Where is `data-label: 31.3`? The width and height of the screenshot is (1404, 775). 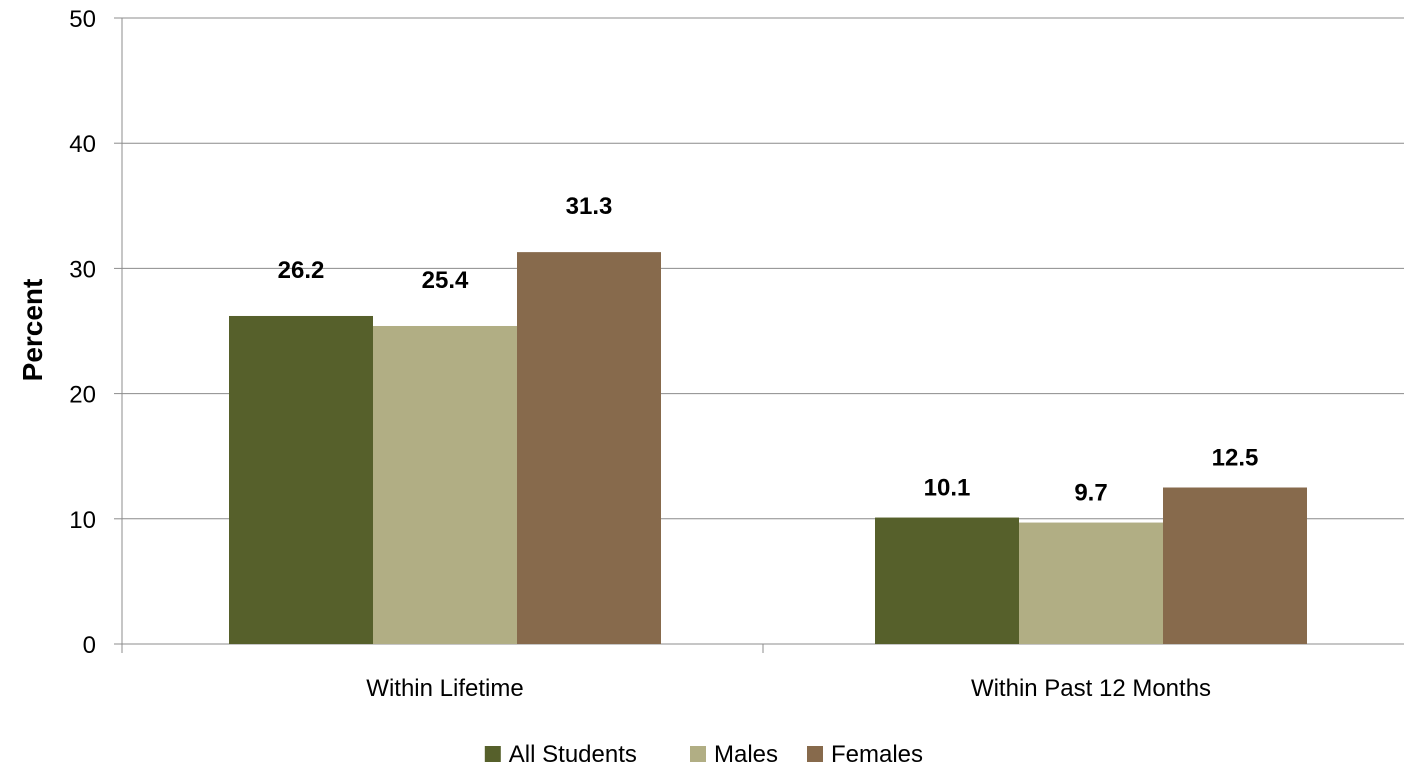
data-label: 31.3 is located at coordinates (589, 206).